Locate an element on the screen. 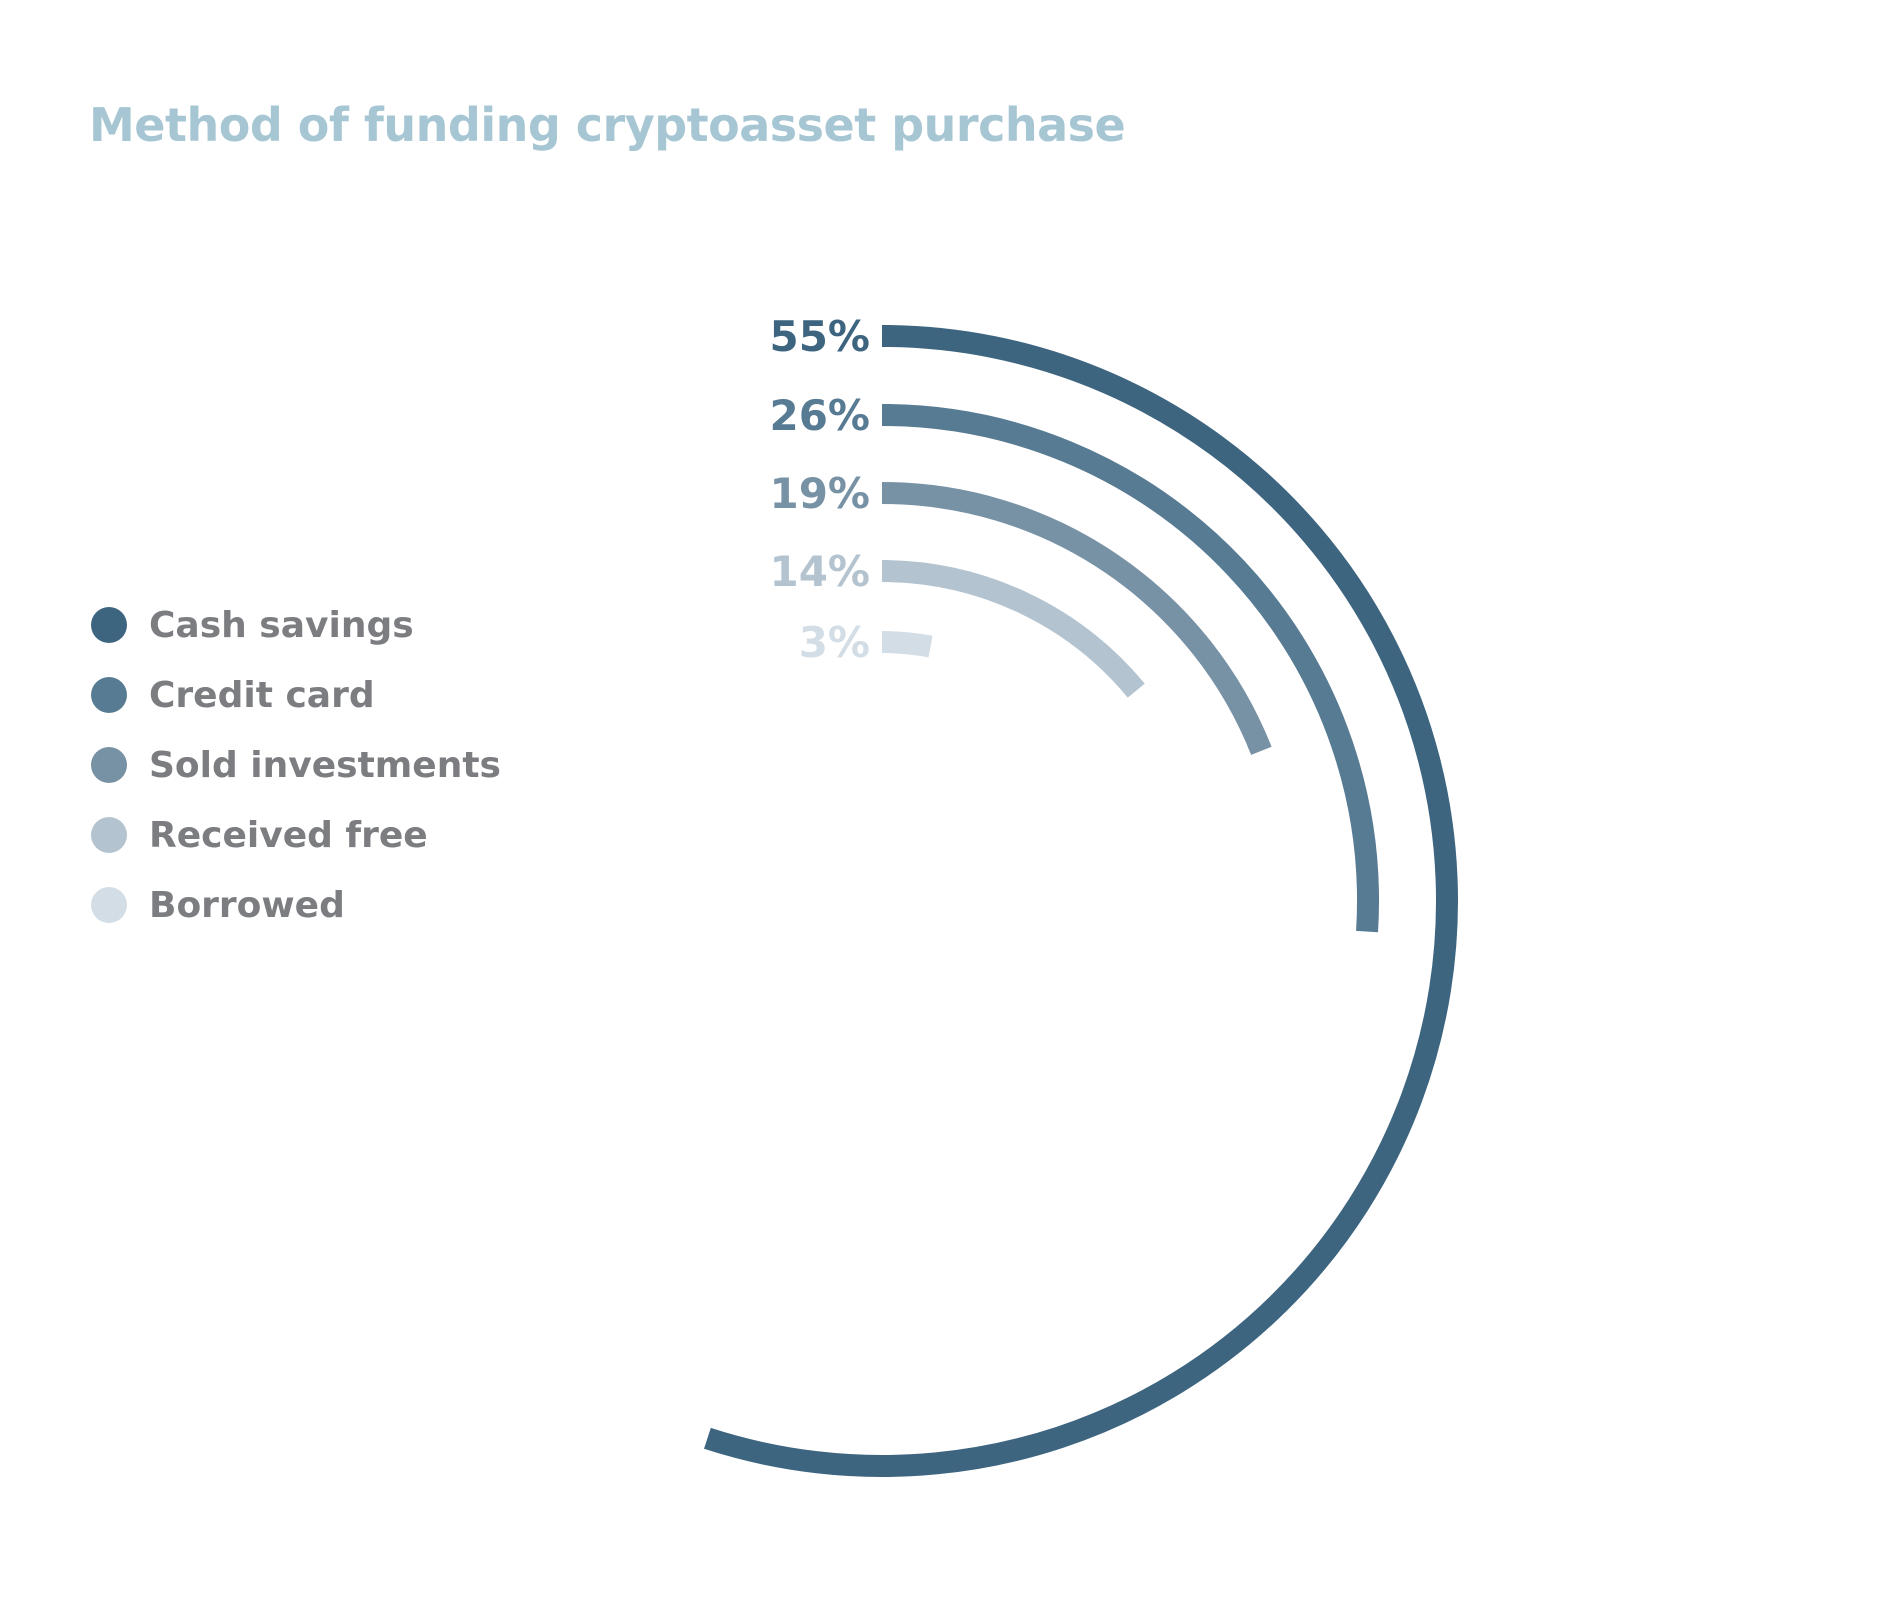 Image resolution: width=1904 pixels, height=1620 pixels. value-label: 55% is located at coordinates (819, 336).